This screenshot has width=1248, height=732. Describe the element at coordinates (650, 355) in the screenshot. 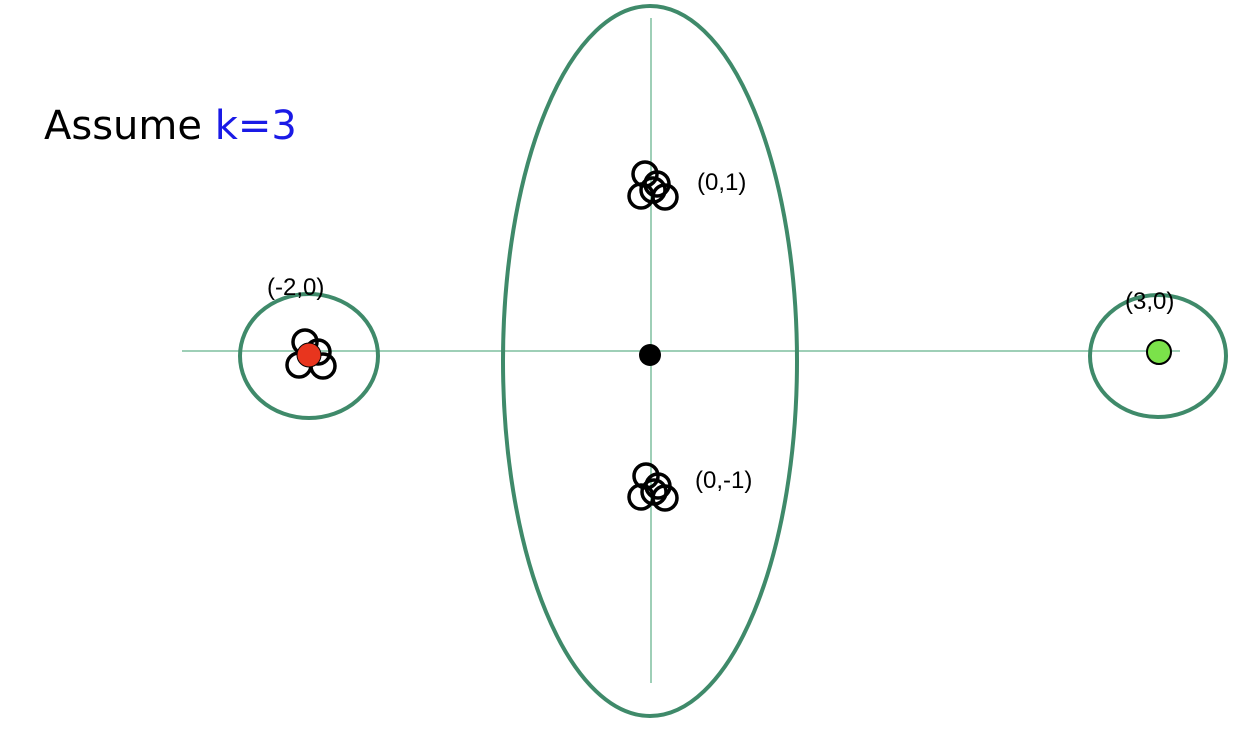

I see `center-centroid` at that location.